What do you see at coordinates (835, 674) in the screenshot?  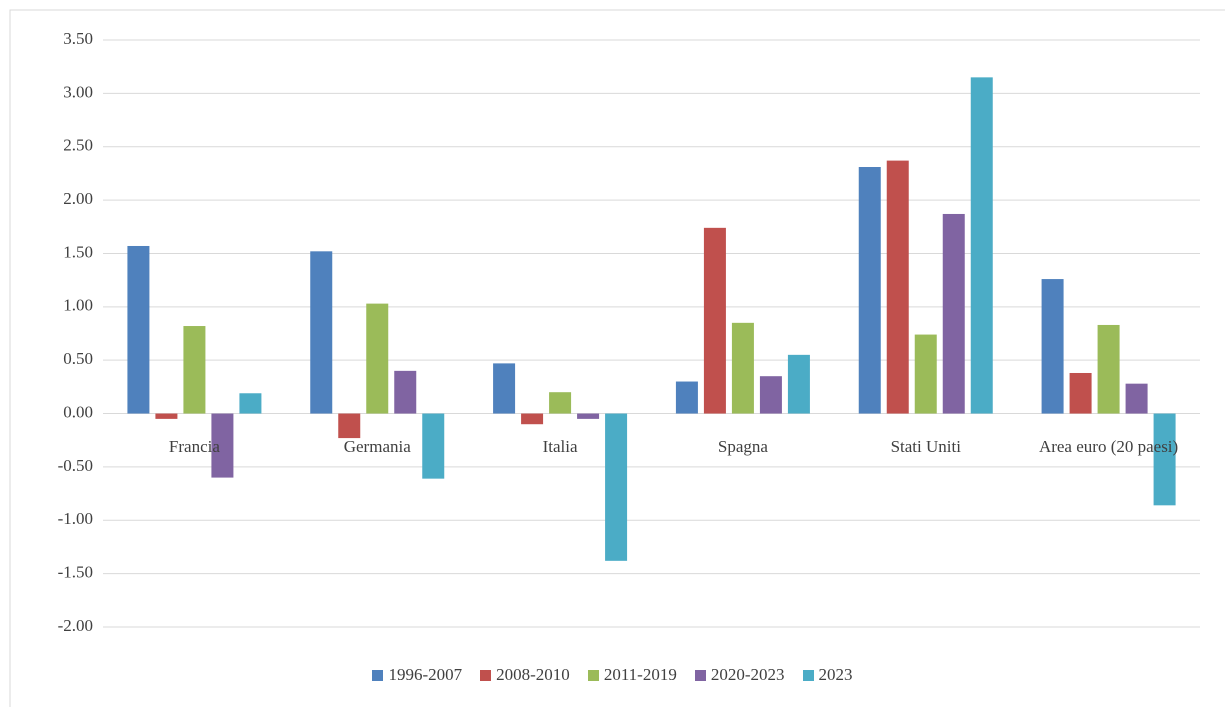 I see `legend-label: 2023` at bounding box center [835, 674].